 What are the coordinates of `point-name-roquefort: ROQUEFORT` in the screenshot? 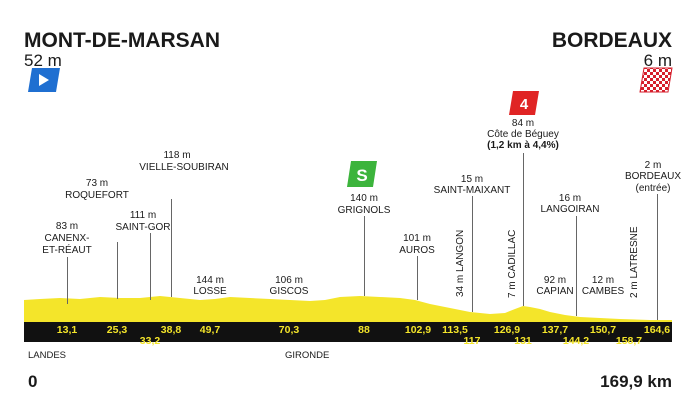 It's located at (97, 195).